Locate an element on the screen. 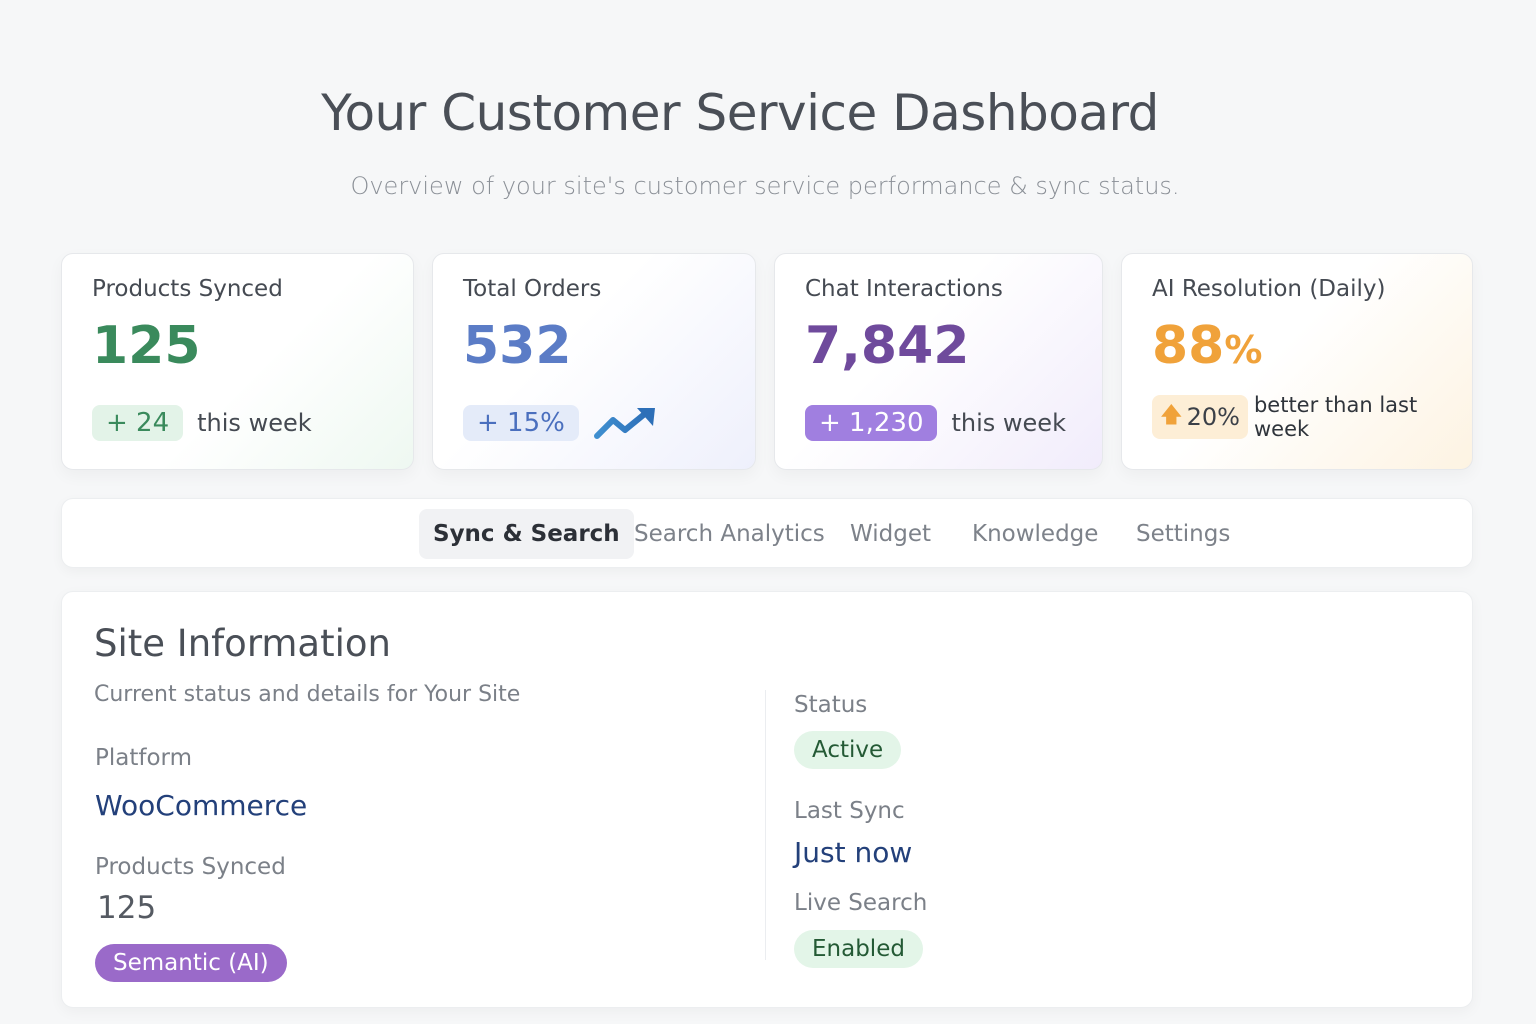  total-orders-card: Total Orders 532 + 15% is located at coordinates (594, 361).